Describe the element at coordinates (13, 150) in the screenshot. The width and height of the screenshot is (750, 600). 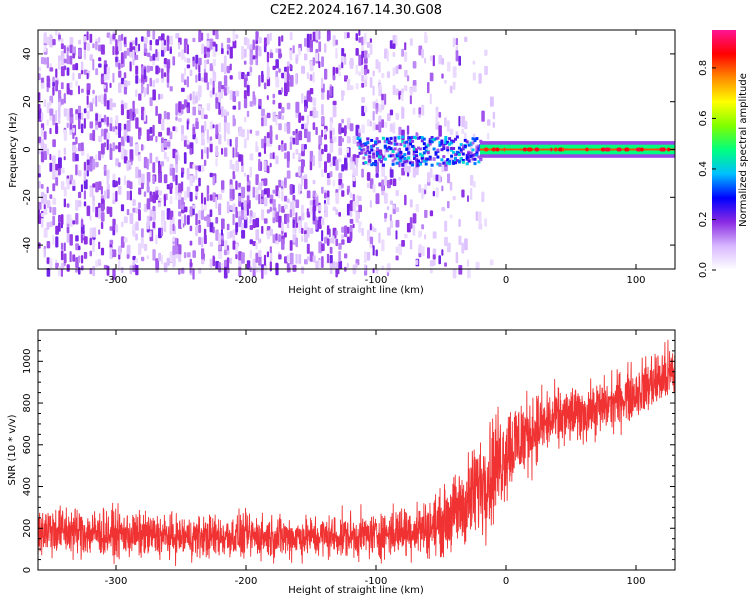
I see `spectrogram-ylabel: Frequency (Hz)` at that location.